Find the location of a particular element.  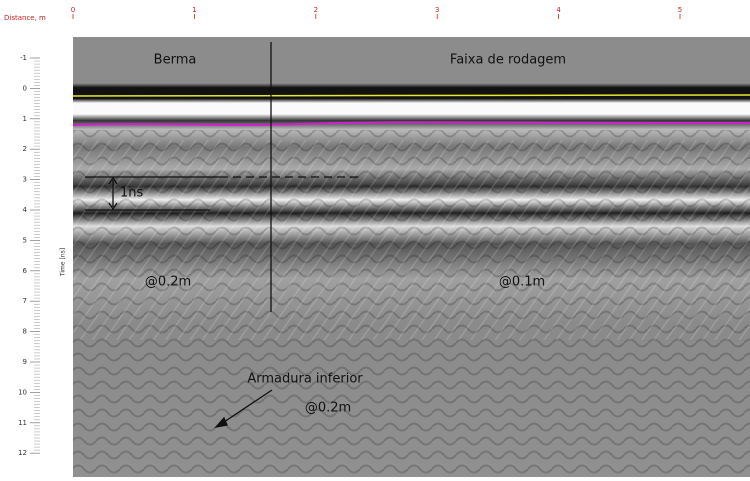

rebar-label: Armadura inferior is located at coordinates (305, 379).